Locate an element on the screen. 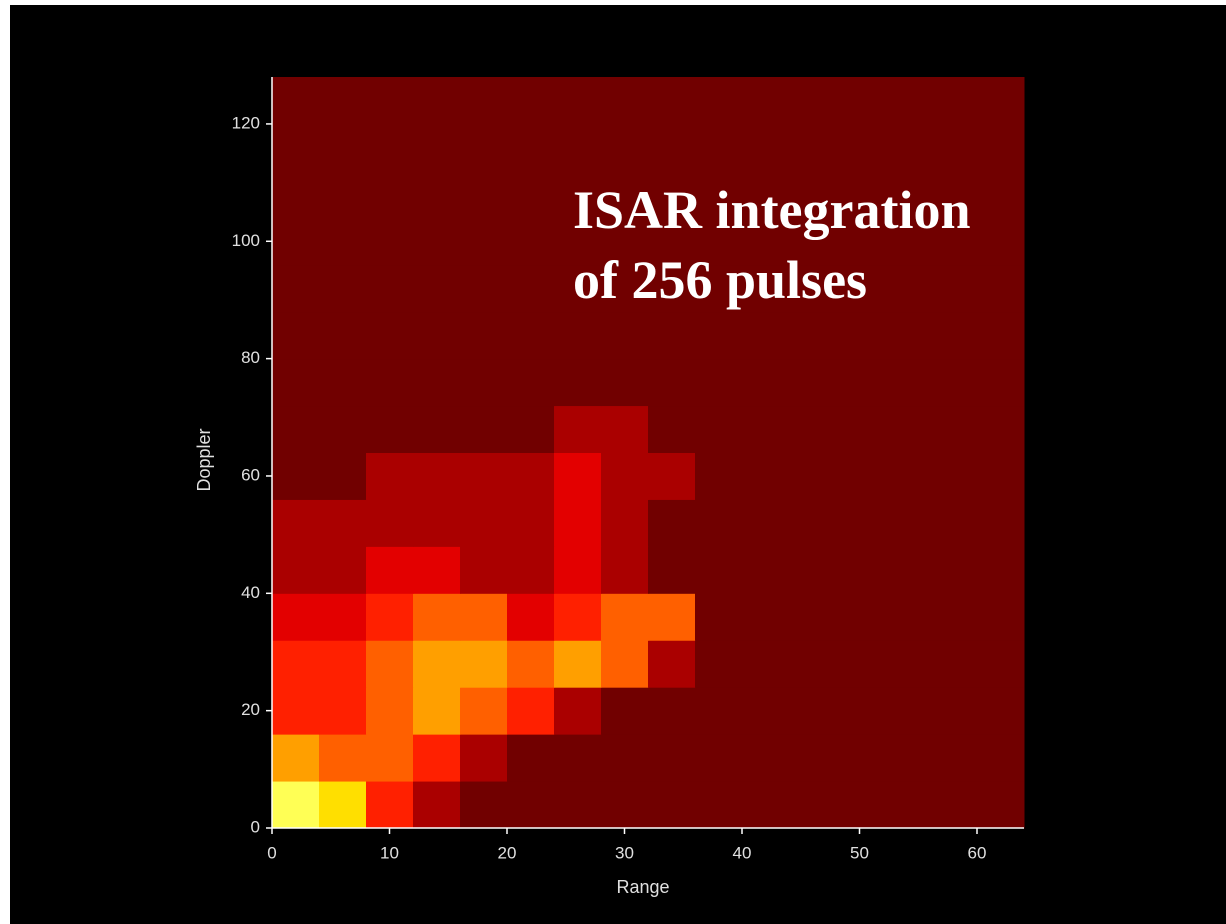 Image resolution: width=1226 pixels, height=924 pixels. x-tick-label: 40 is located at coordinates (742, 852).